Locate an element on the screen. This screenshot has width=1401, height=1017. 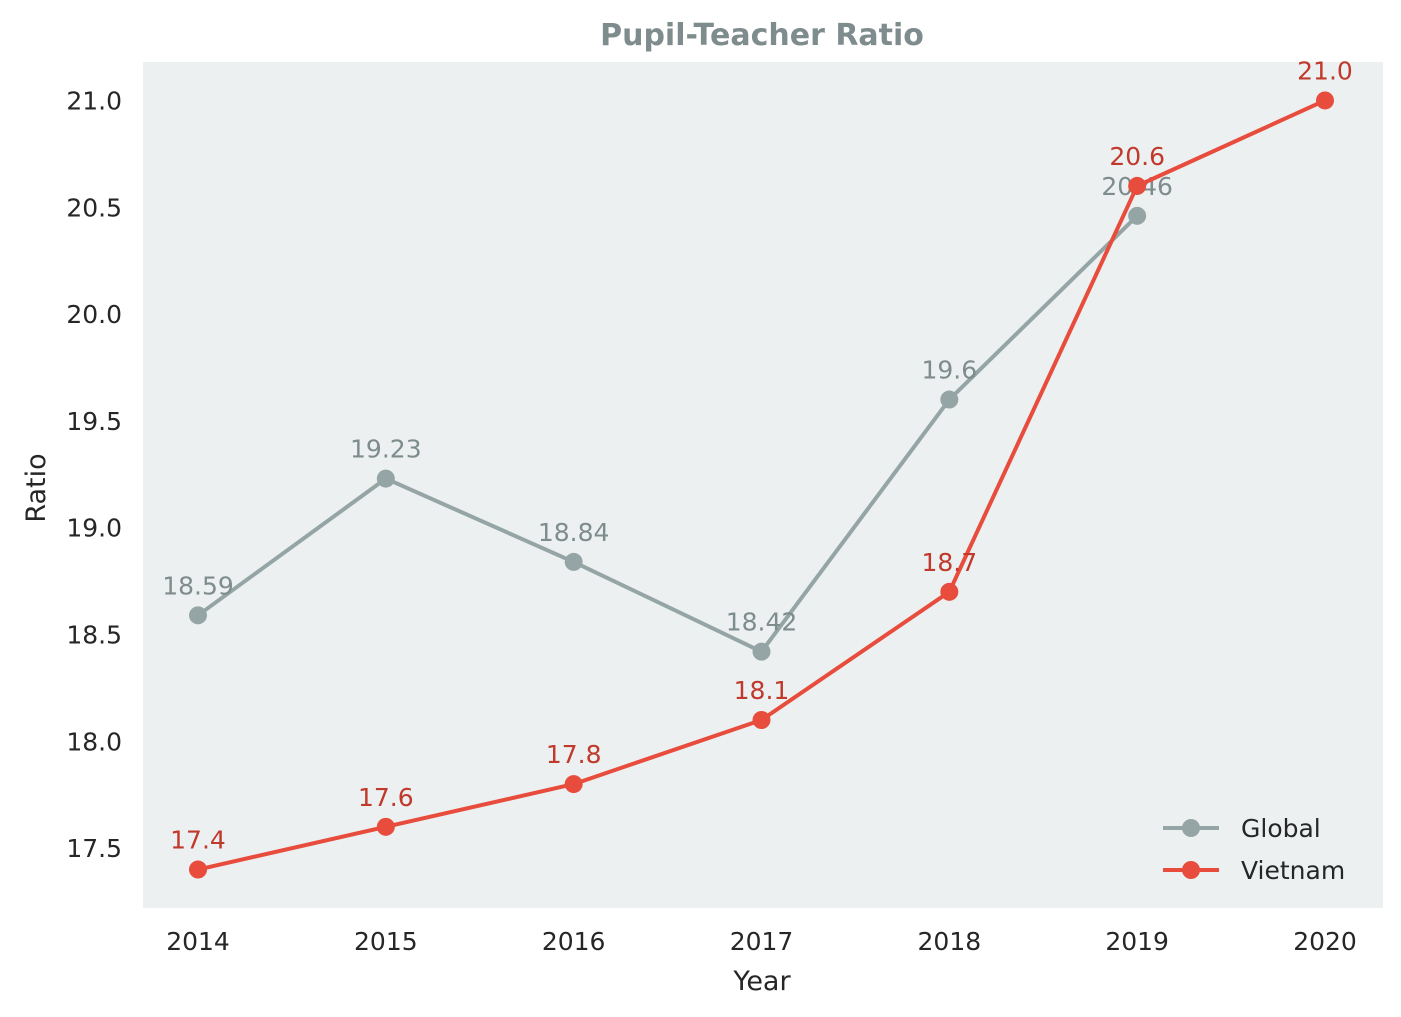
x-tick-label-2016: 2016 is located at coordinates (574, 941).